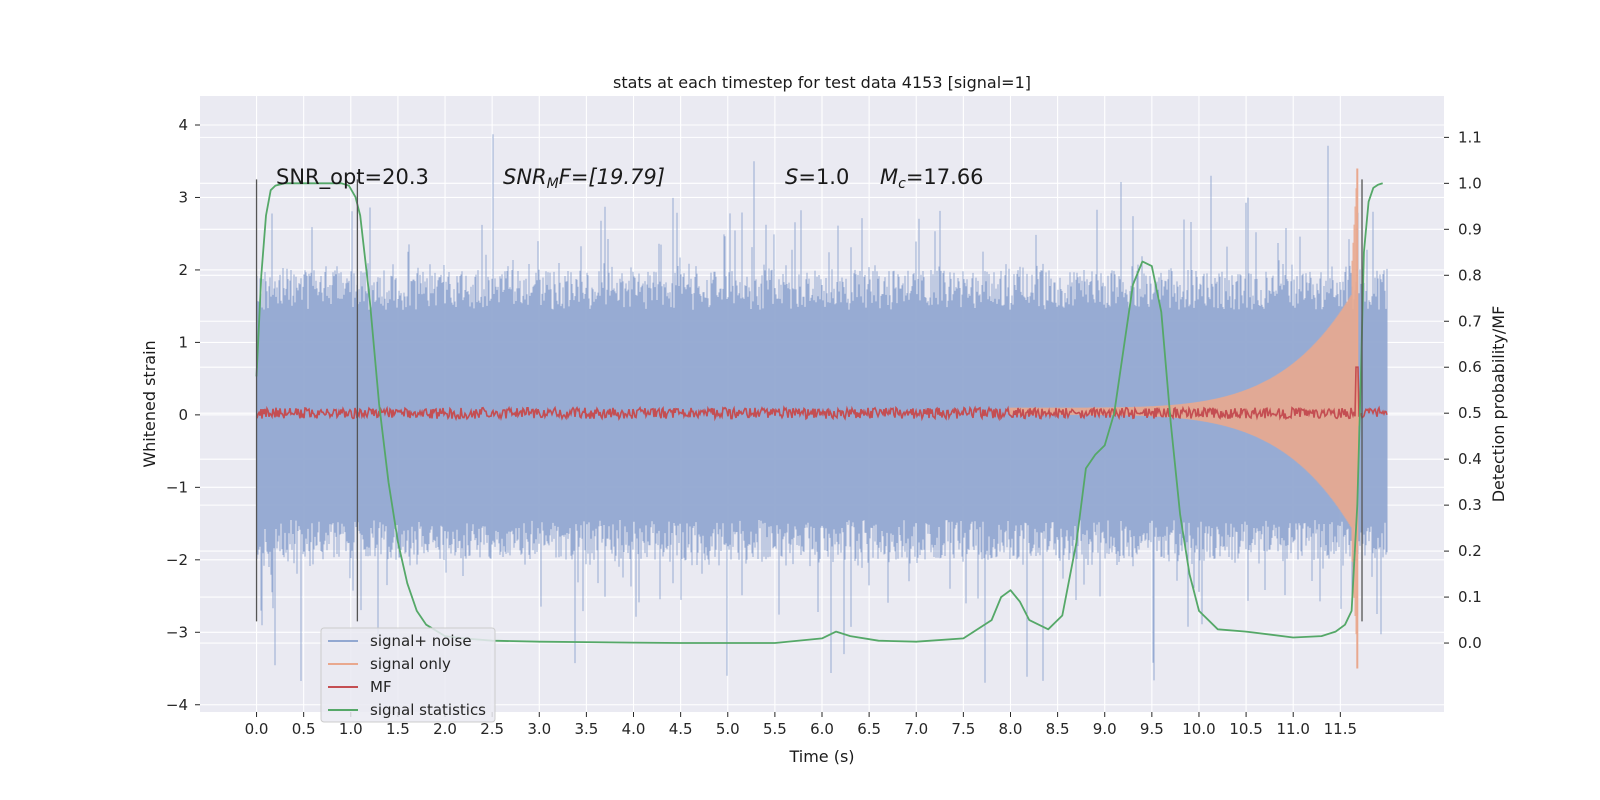 This screenshot has height=800, width=1600. Describe the element at coordinates (428, 710) in the screenshot. I see `legend-label-signal-statistics: signal statistics` at that location.